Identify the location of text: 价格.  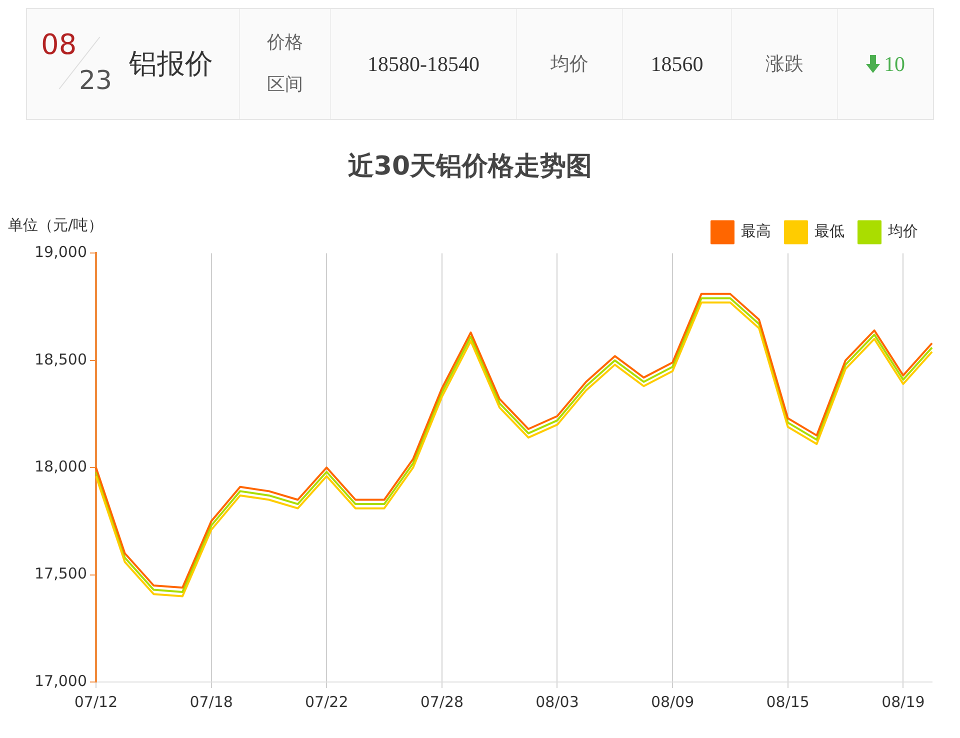
(285, 43).